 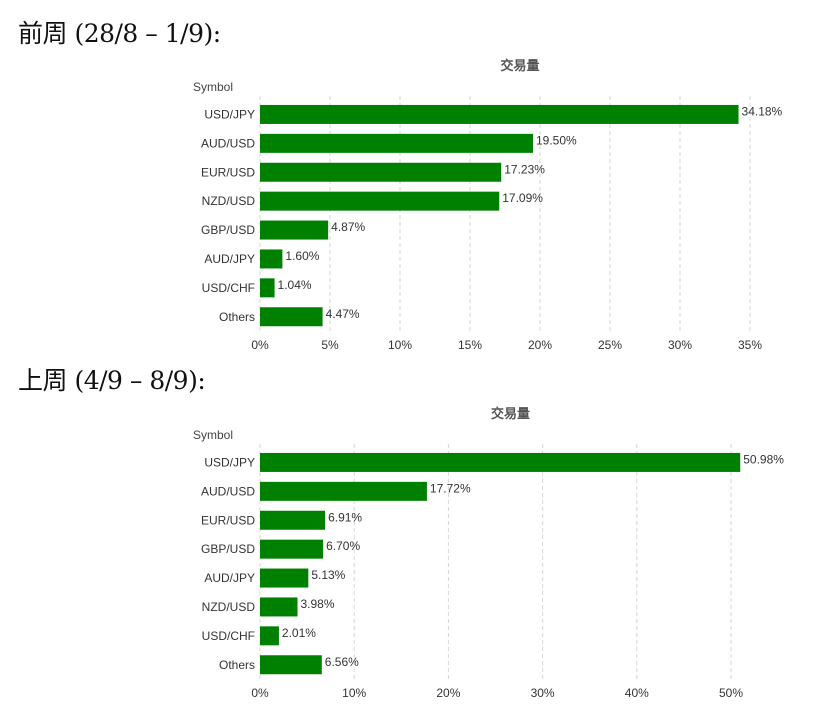 What do you see at coordinates (524, 169) in the screenshot?
I see `value-label: 17.23%` at bounding box center [524, 169].